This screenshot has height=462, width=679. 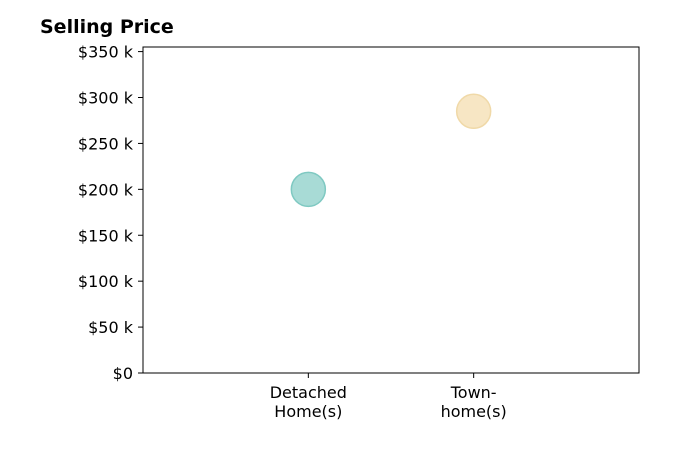 I want to click on x-tick-label-line: Home(s), so click(x=308, y=411).